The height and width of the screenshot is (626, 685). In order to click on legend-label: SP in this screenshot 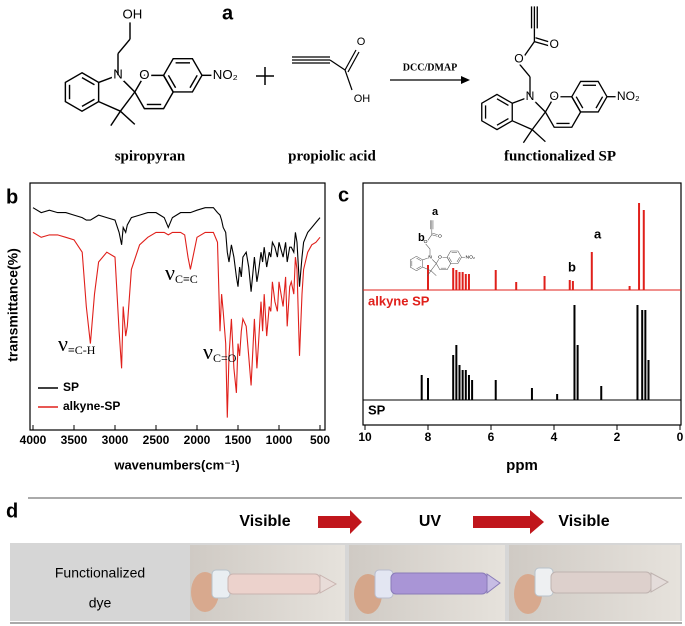, I will do `click(71, 387)`.